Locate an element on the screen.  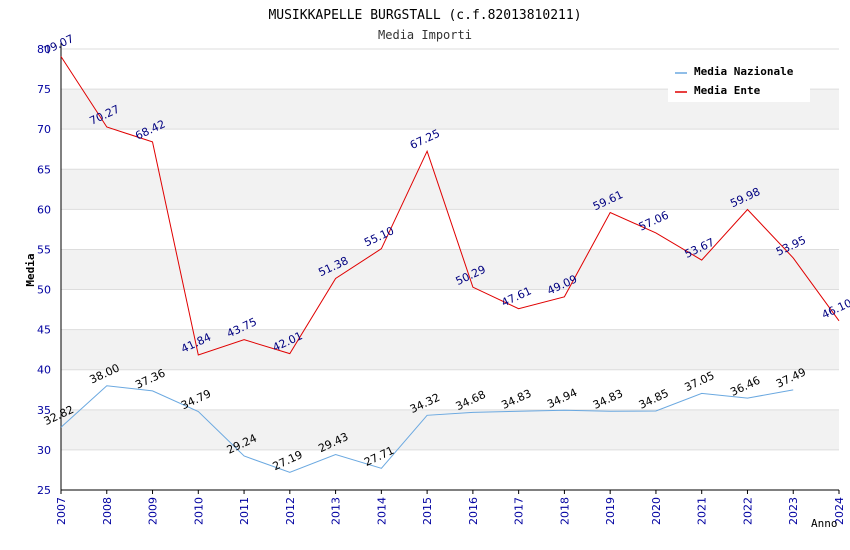
x-tick-label-2011: 2011 is located at coordinates (244, 511).